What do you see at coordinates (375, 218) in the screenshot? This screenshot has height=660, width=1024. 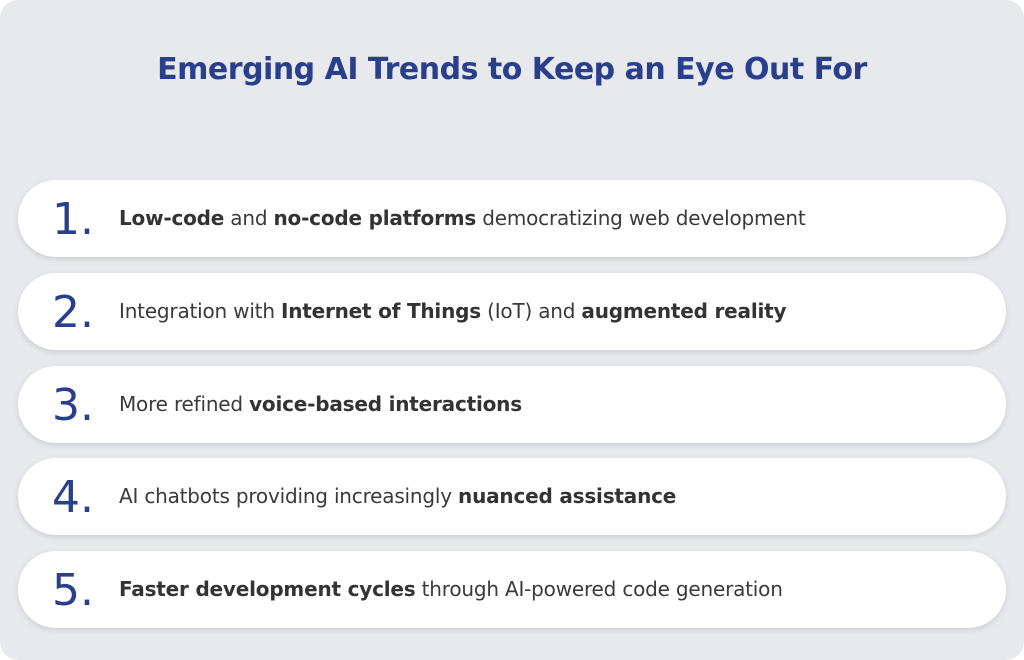 I see `text-segment: no-code platforms` at bounding box center [375, 218].